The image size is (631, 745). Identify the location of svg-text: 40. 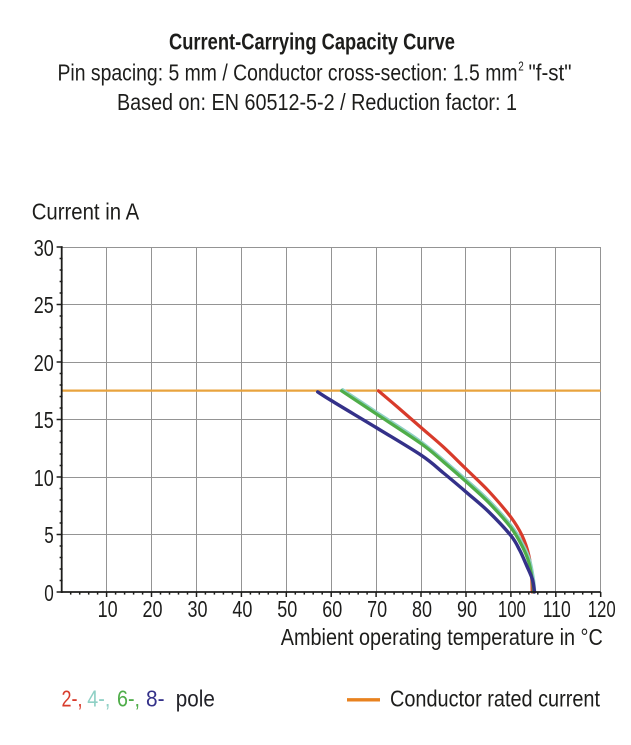
(242, 609).